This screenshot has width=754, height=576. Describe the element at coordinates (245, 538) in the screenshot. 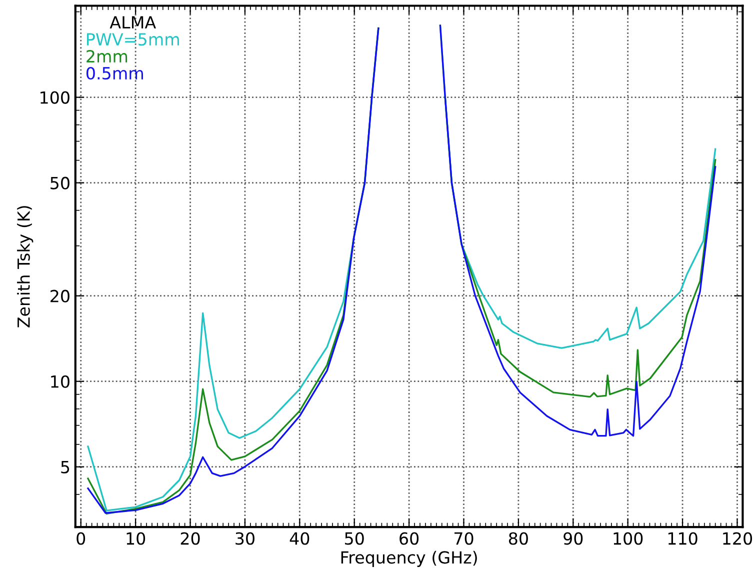

I see `x-tick-label: 30` at that location.